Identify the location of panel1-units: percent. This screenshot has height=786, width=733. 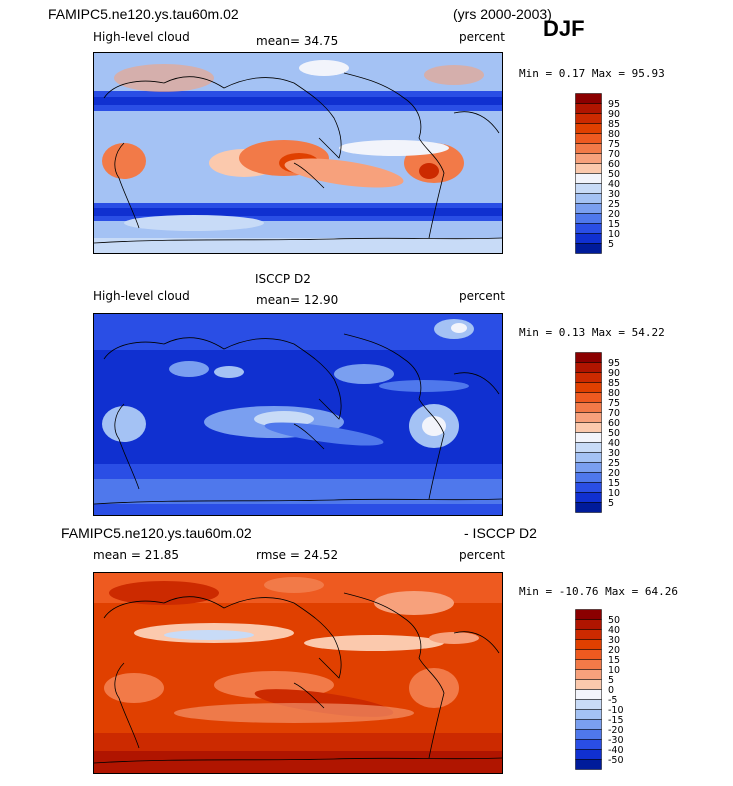
(482, 37).